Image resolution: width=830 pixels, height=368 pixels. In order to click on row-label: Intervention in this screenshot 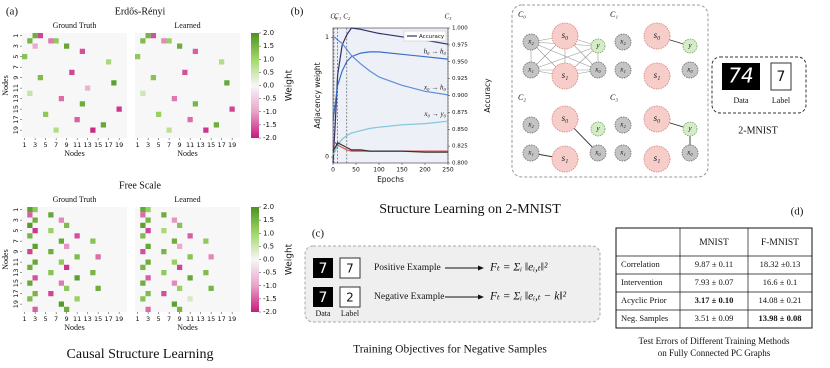, I will do `click(642, 282)`.